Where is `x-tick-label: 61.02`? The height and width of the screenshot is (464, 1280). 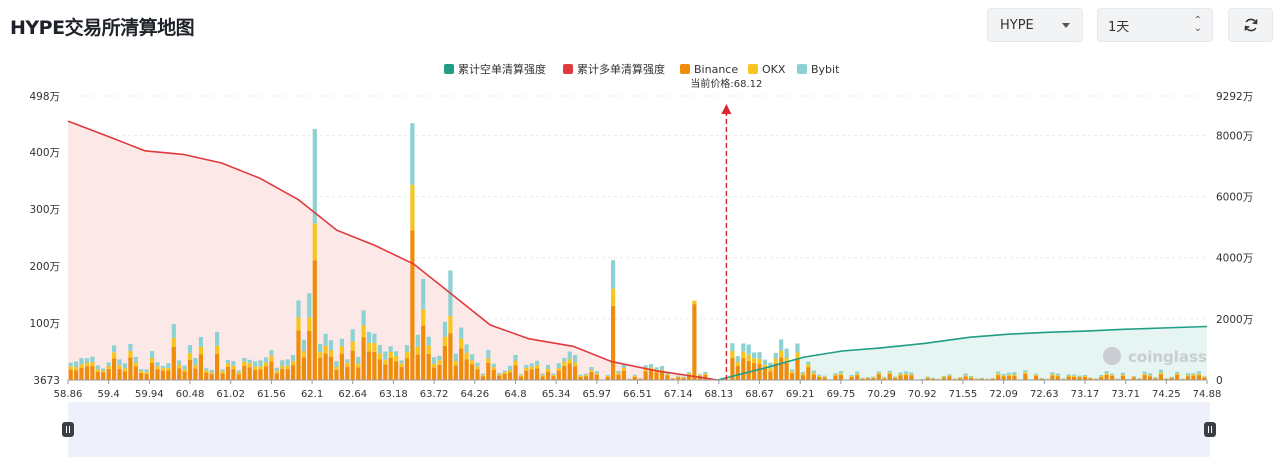 x-tick-label: 61.02 is located at coordinates (230, 394).